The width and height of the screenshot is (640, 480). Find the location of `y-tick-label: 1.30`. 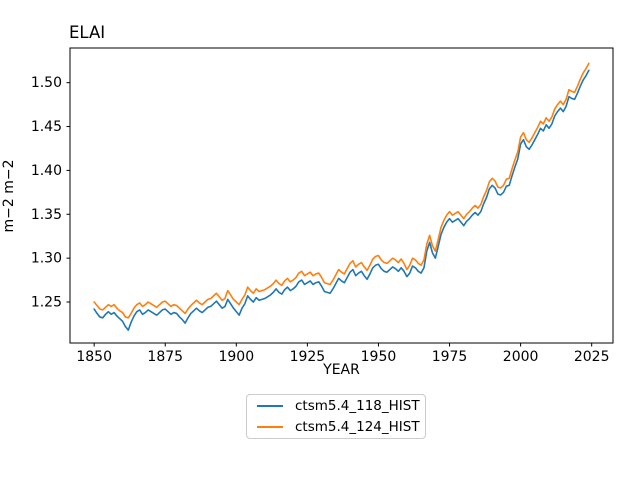

y-tick-label: 1.30 is located at coordinates (46, 259).